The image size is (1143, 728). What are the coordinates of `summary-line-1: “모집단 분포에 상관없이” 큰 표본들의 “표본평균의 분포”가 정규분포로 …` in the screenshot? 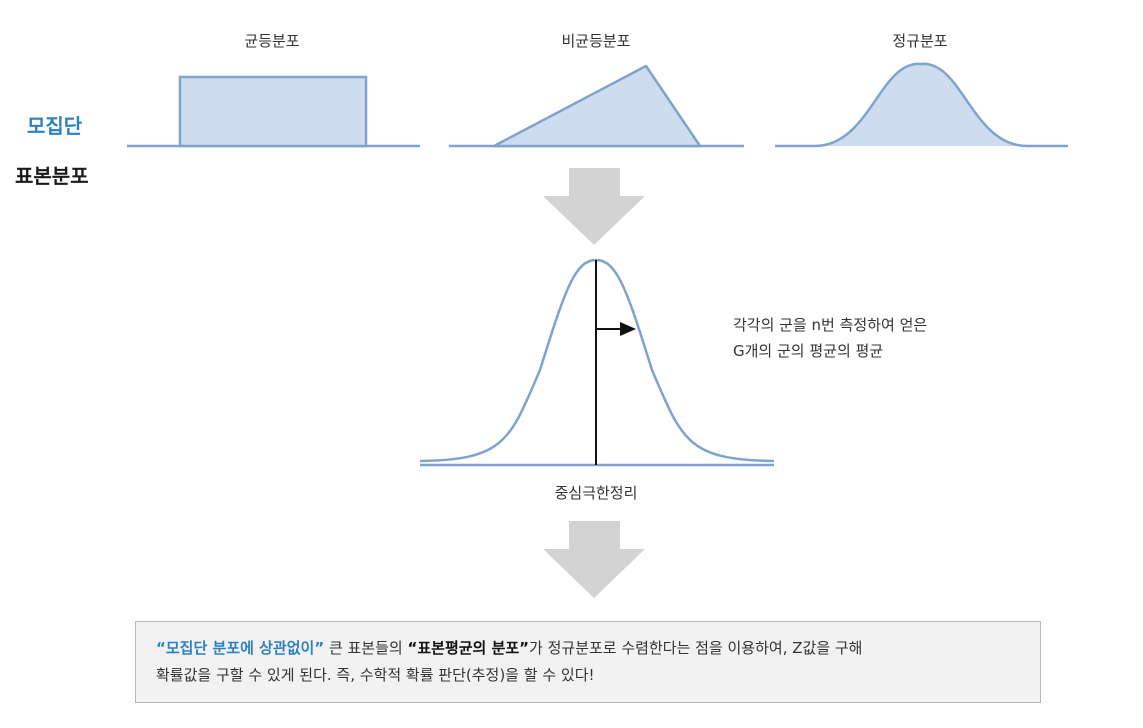 It's located at (588, 648).